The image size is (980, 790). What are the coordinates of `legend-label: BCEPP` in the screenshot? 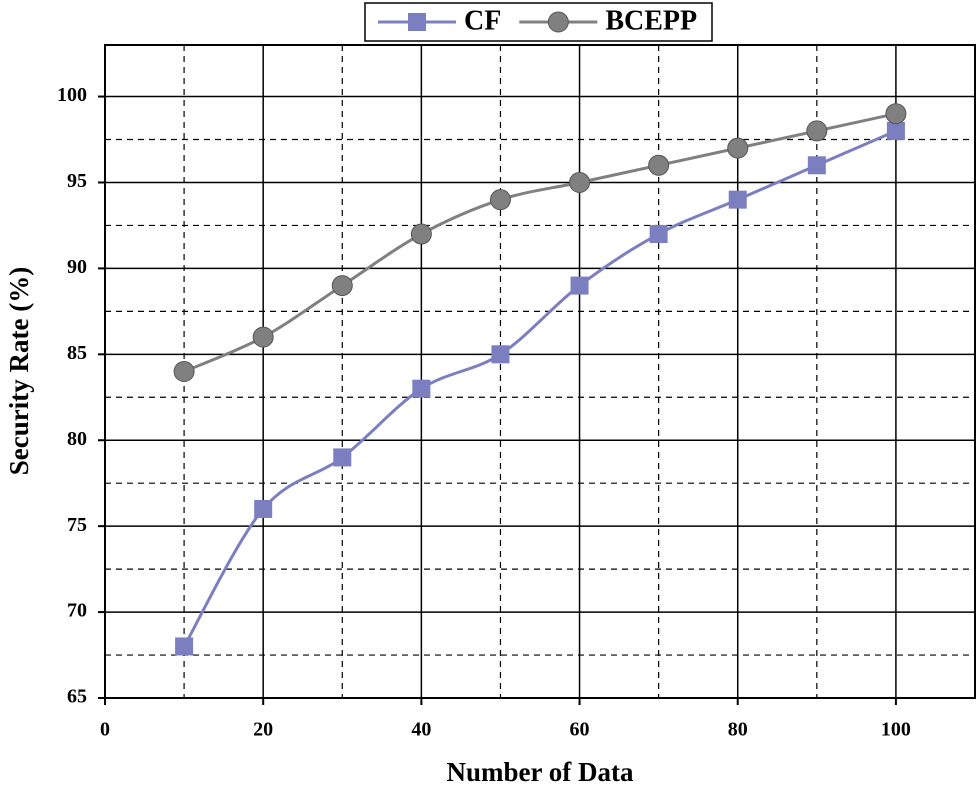 It's located at (651, 20).